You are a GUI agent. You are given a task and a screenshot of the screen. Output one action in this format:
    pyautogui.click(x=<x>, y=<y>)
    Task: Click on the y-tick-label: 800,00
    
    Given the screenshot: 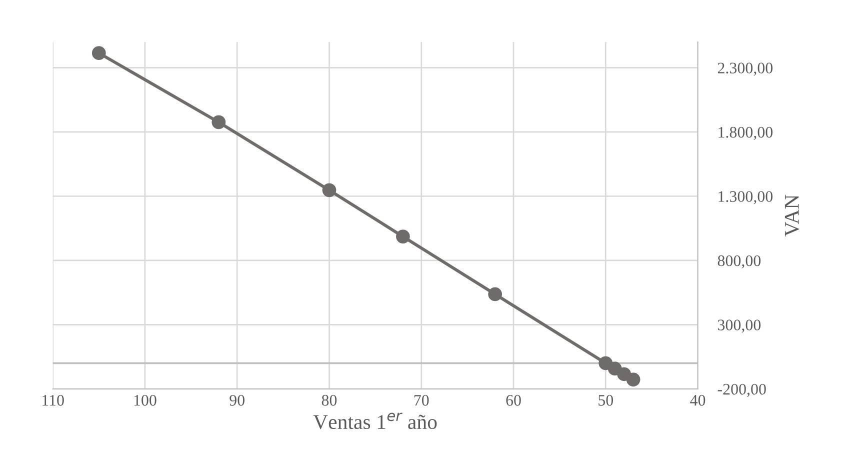 What is the action you would take?
    pyautogui.click(x=739, y=261)
    